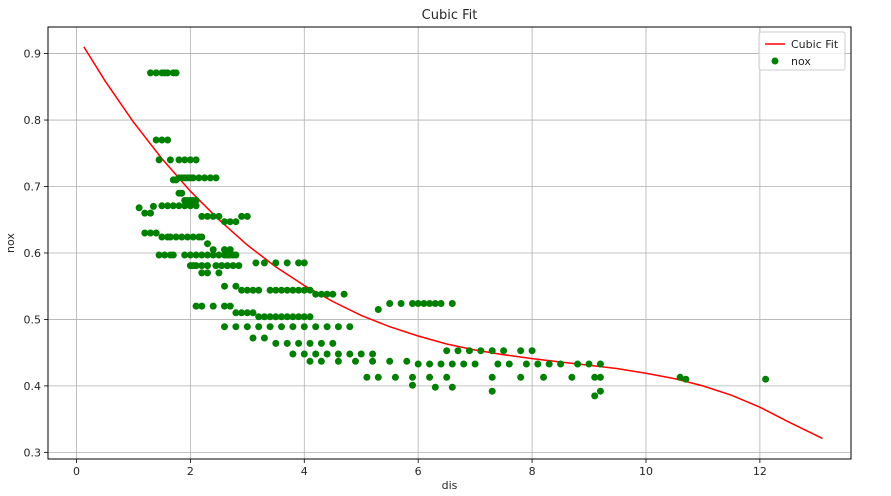  Describe the element at coordinates (33, 187) in the screenshot. I see `y-tick-label: 0.7` at that location.